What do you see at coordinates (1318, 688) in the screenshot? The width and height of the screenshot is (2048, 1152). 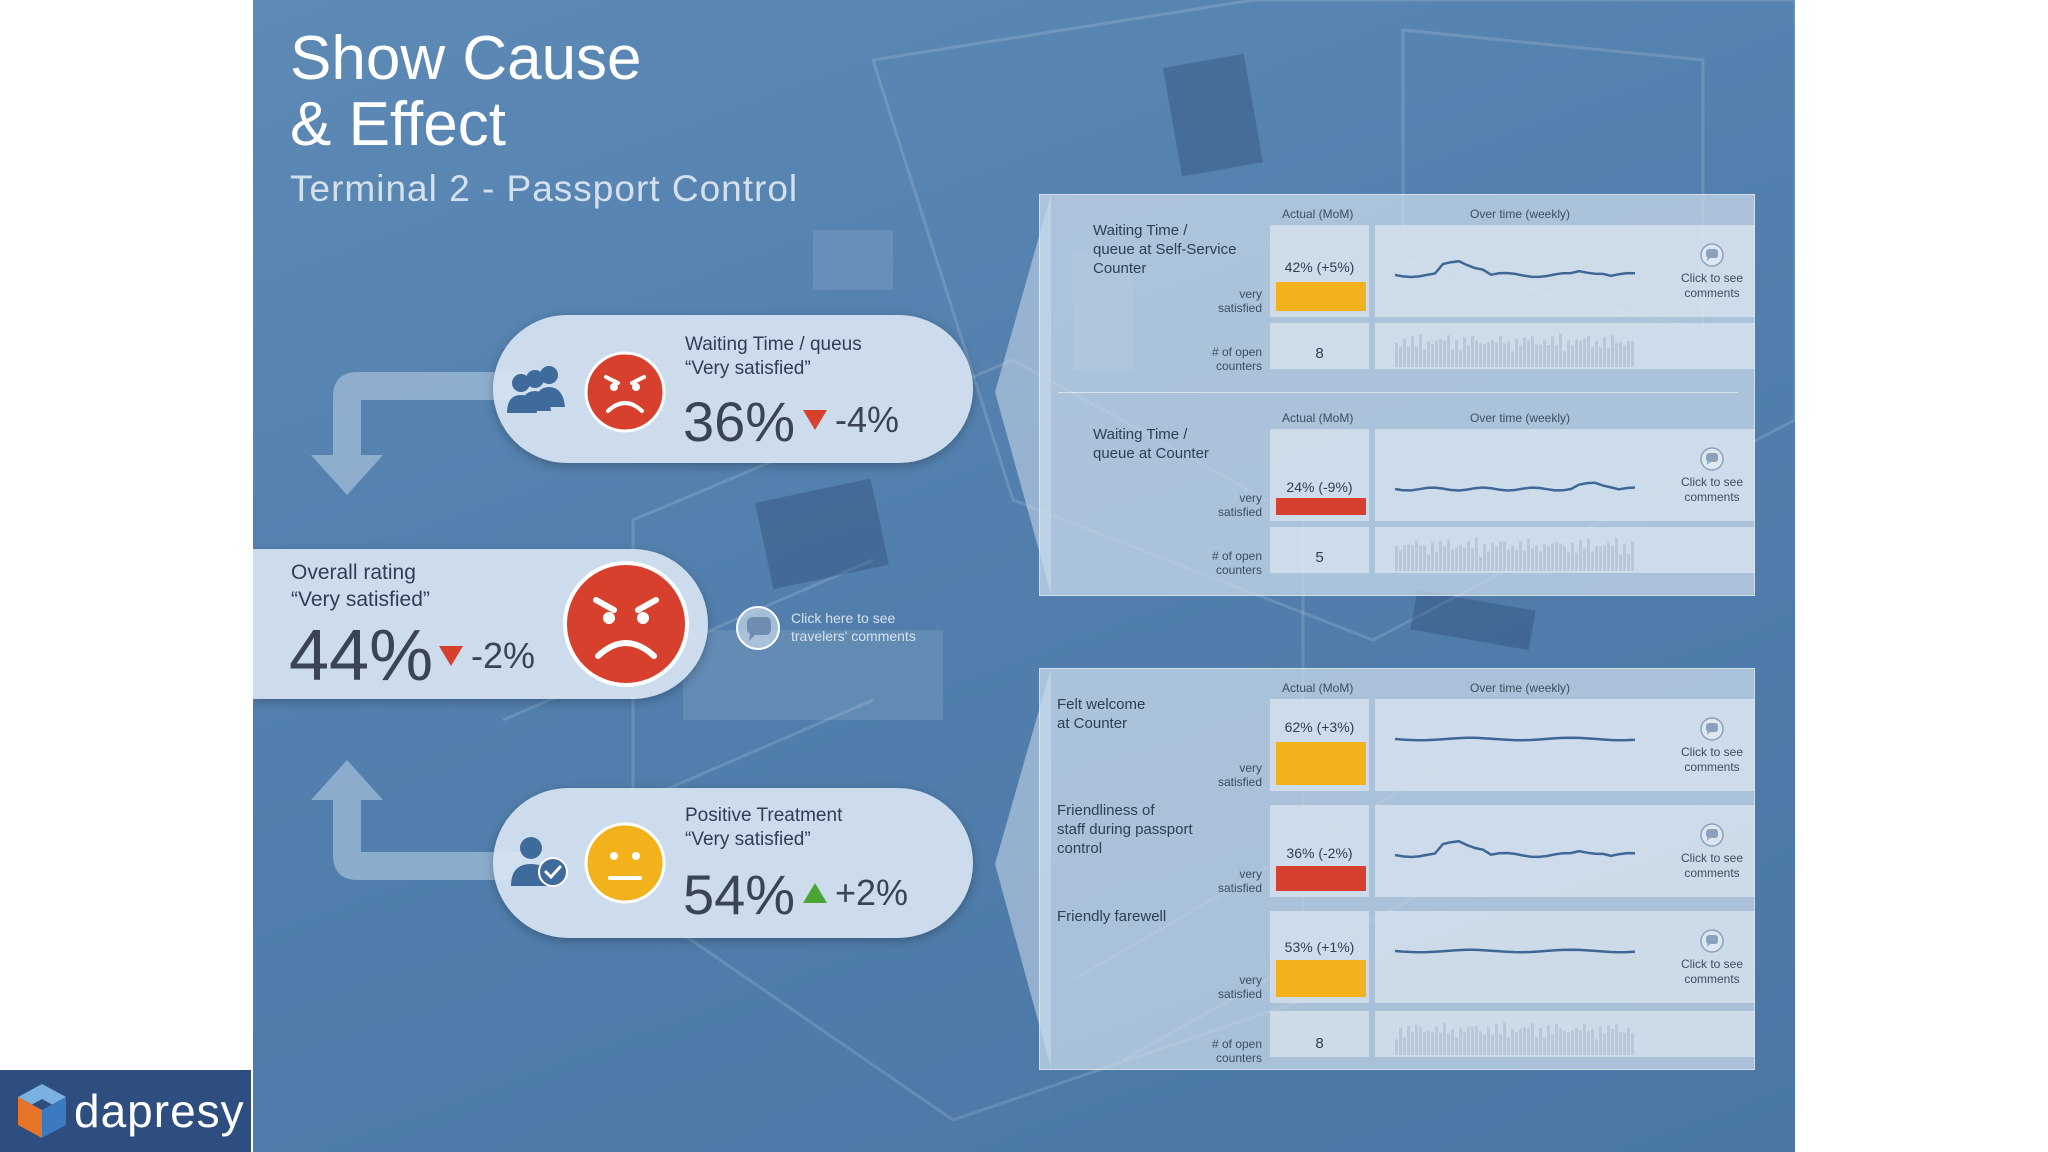 I see `column-header-actual: Actual (MoM)` at bounding box center [1318, 688].